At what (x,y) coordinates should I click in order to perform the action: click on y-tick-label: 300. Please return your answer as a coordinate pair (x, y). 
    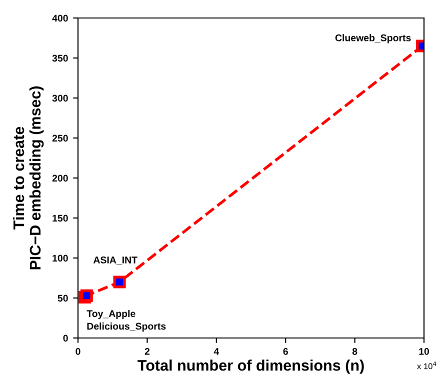
    Looking at the image, I should click on (60, 98).